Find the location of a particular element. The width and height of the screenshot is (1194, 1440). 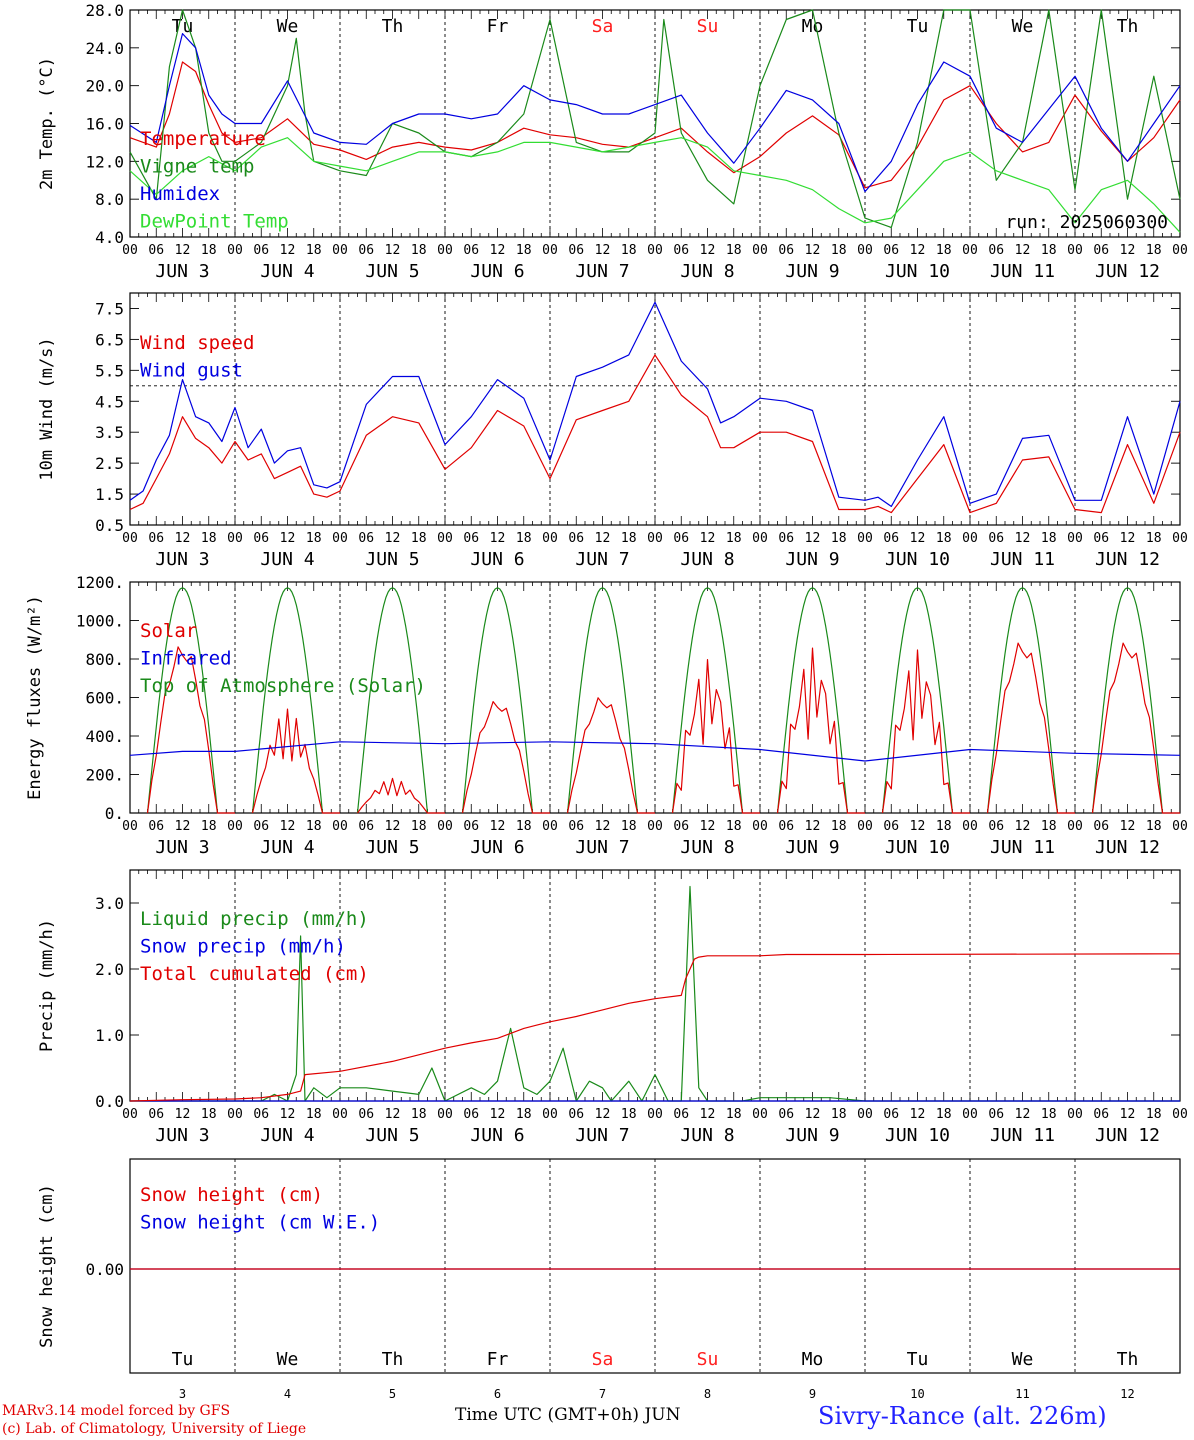

date-label: JUN 10 is located at coordinates (917, 1135).